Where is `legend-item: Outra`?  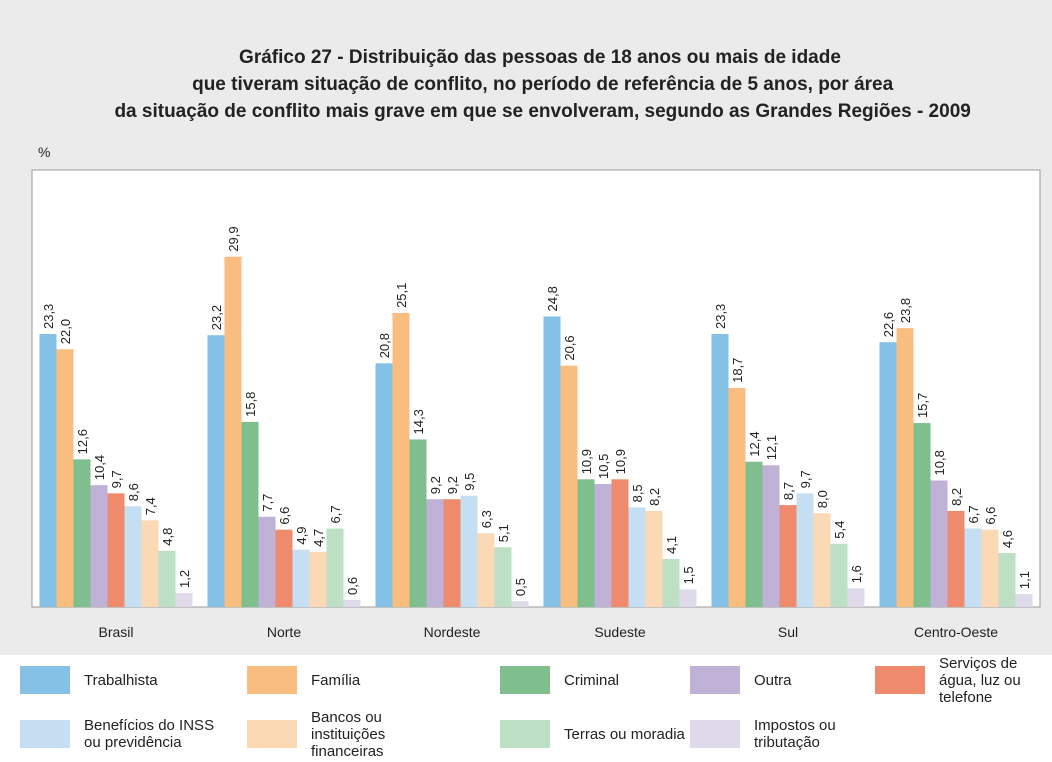 legend-item: Outra is located at coordinates (741, 680).